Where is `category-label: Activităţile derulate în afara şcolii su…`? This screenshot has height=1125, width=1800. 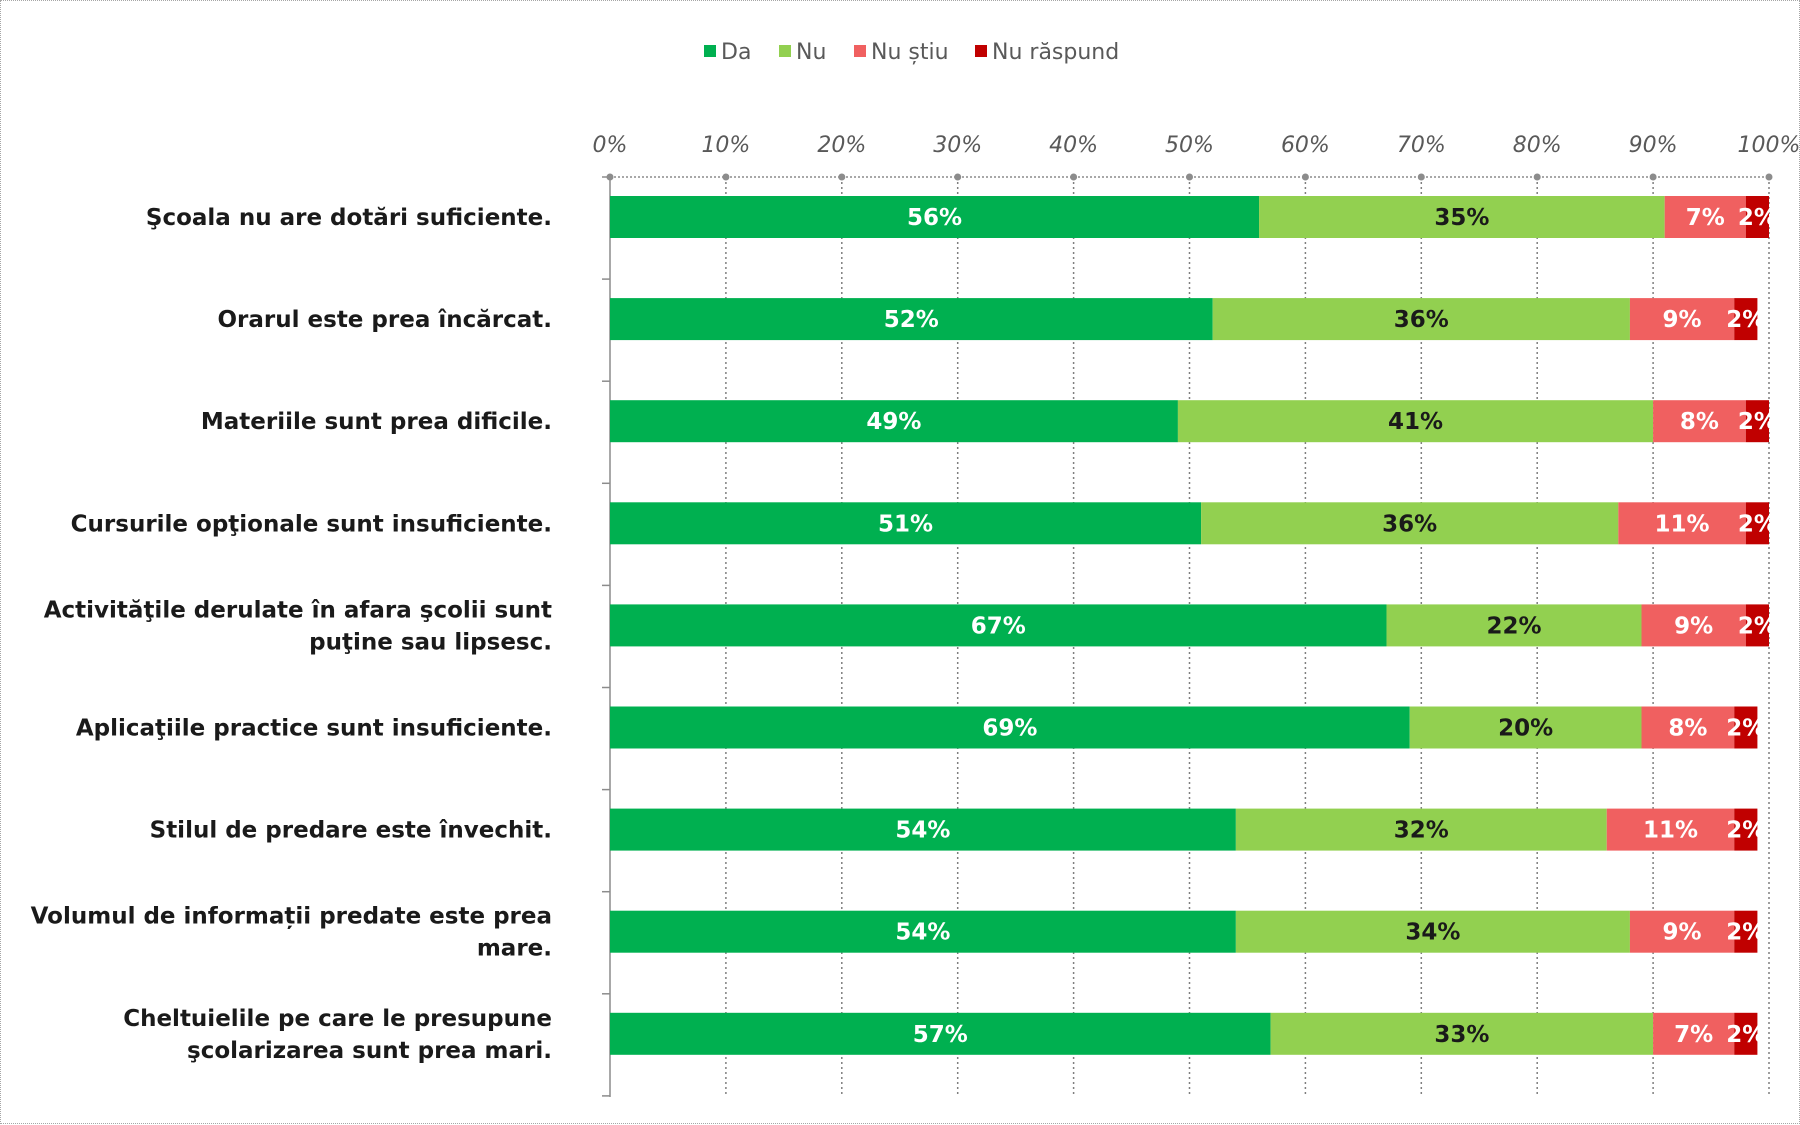
category-label: Activităţile derulate în afara şcolii su… is located at coordinates (298, 610).